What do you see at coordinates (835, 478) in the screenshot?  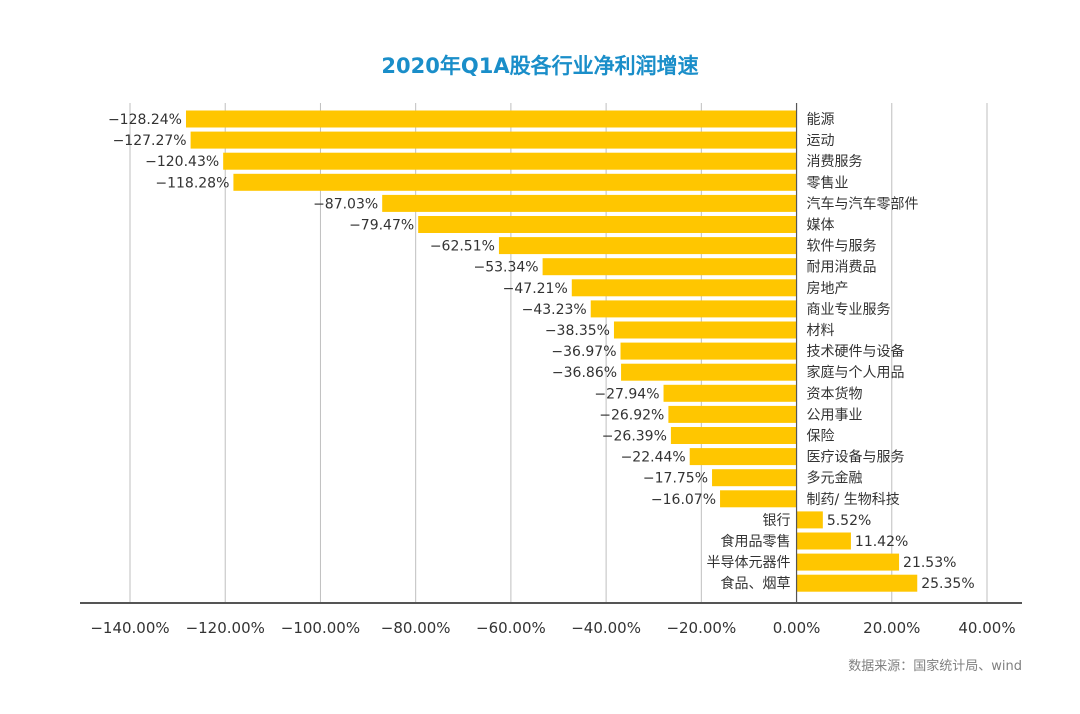 I see `category-label: 多元金融` at bounding box center [835, 478].